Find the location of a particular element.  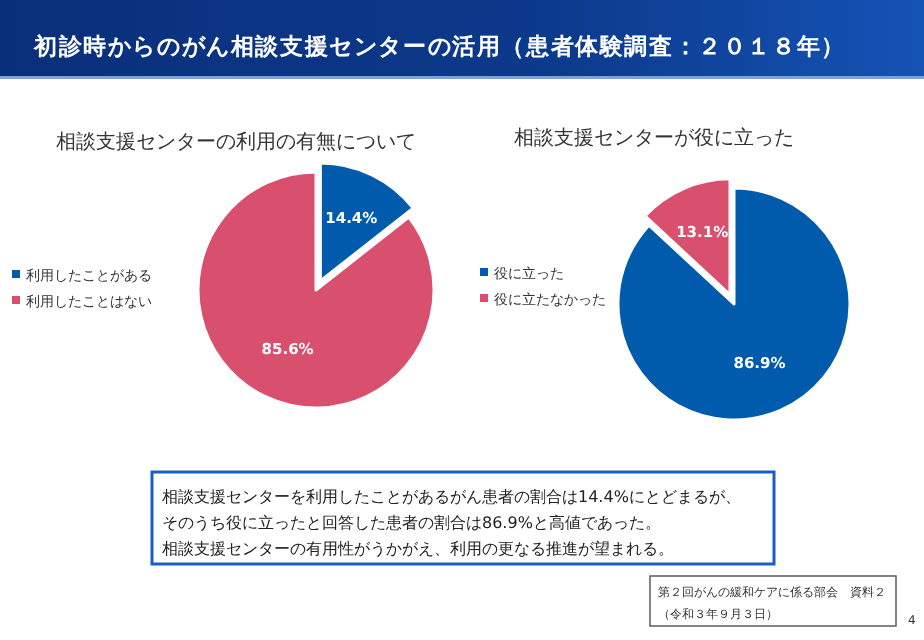

text: そのうち役に立ったと回答した患者の割合は86.9%と高値であった。 is located at coordinates (411, 523).